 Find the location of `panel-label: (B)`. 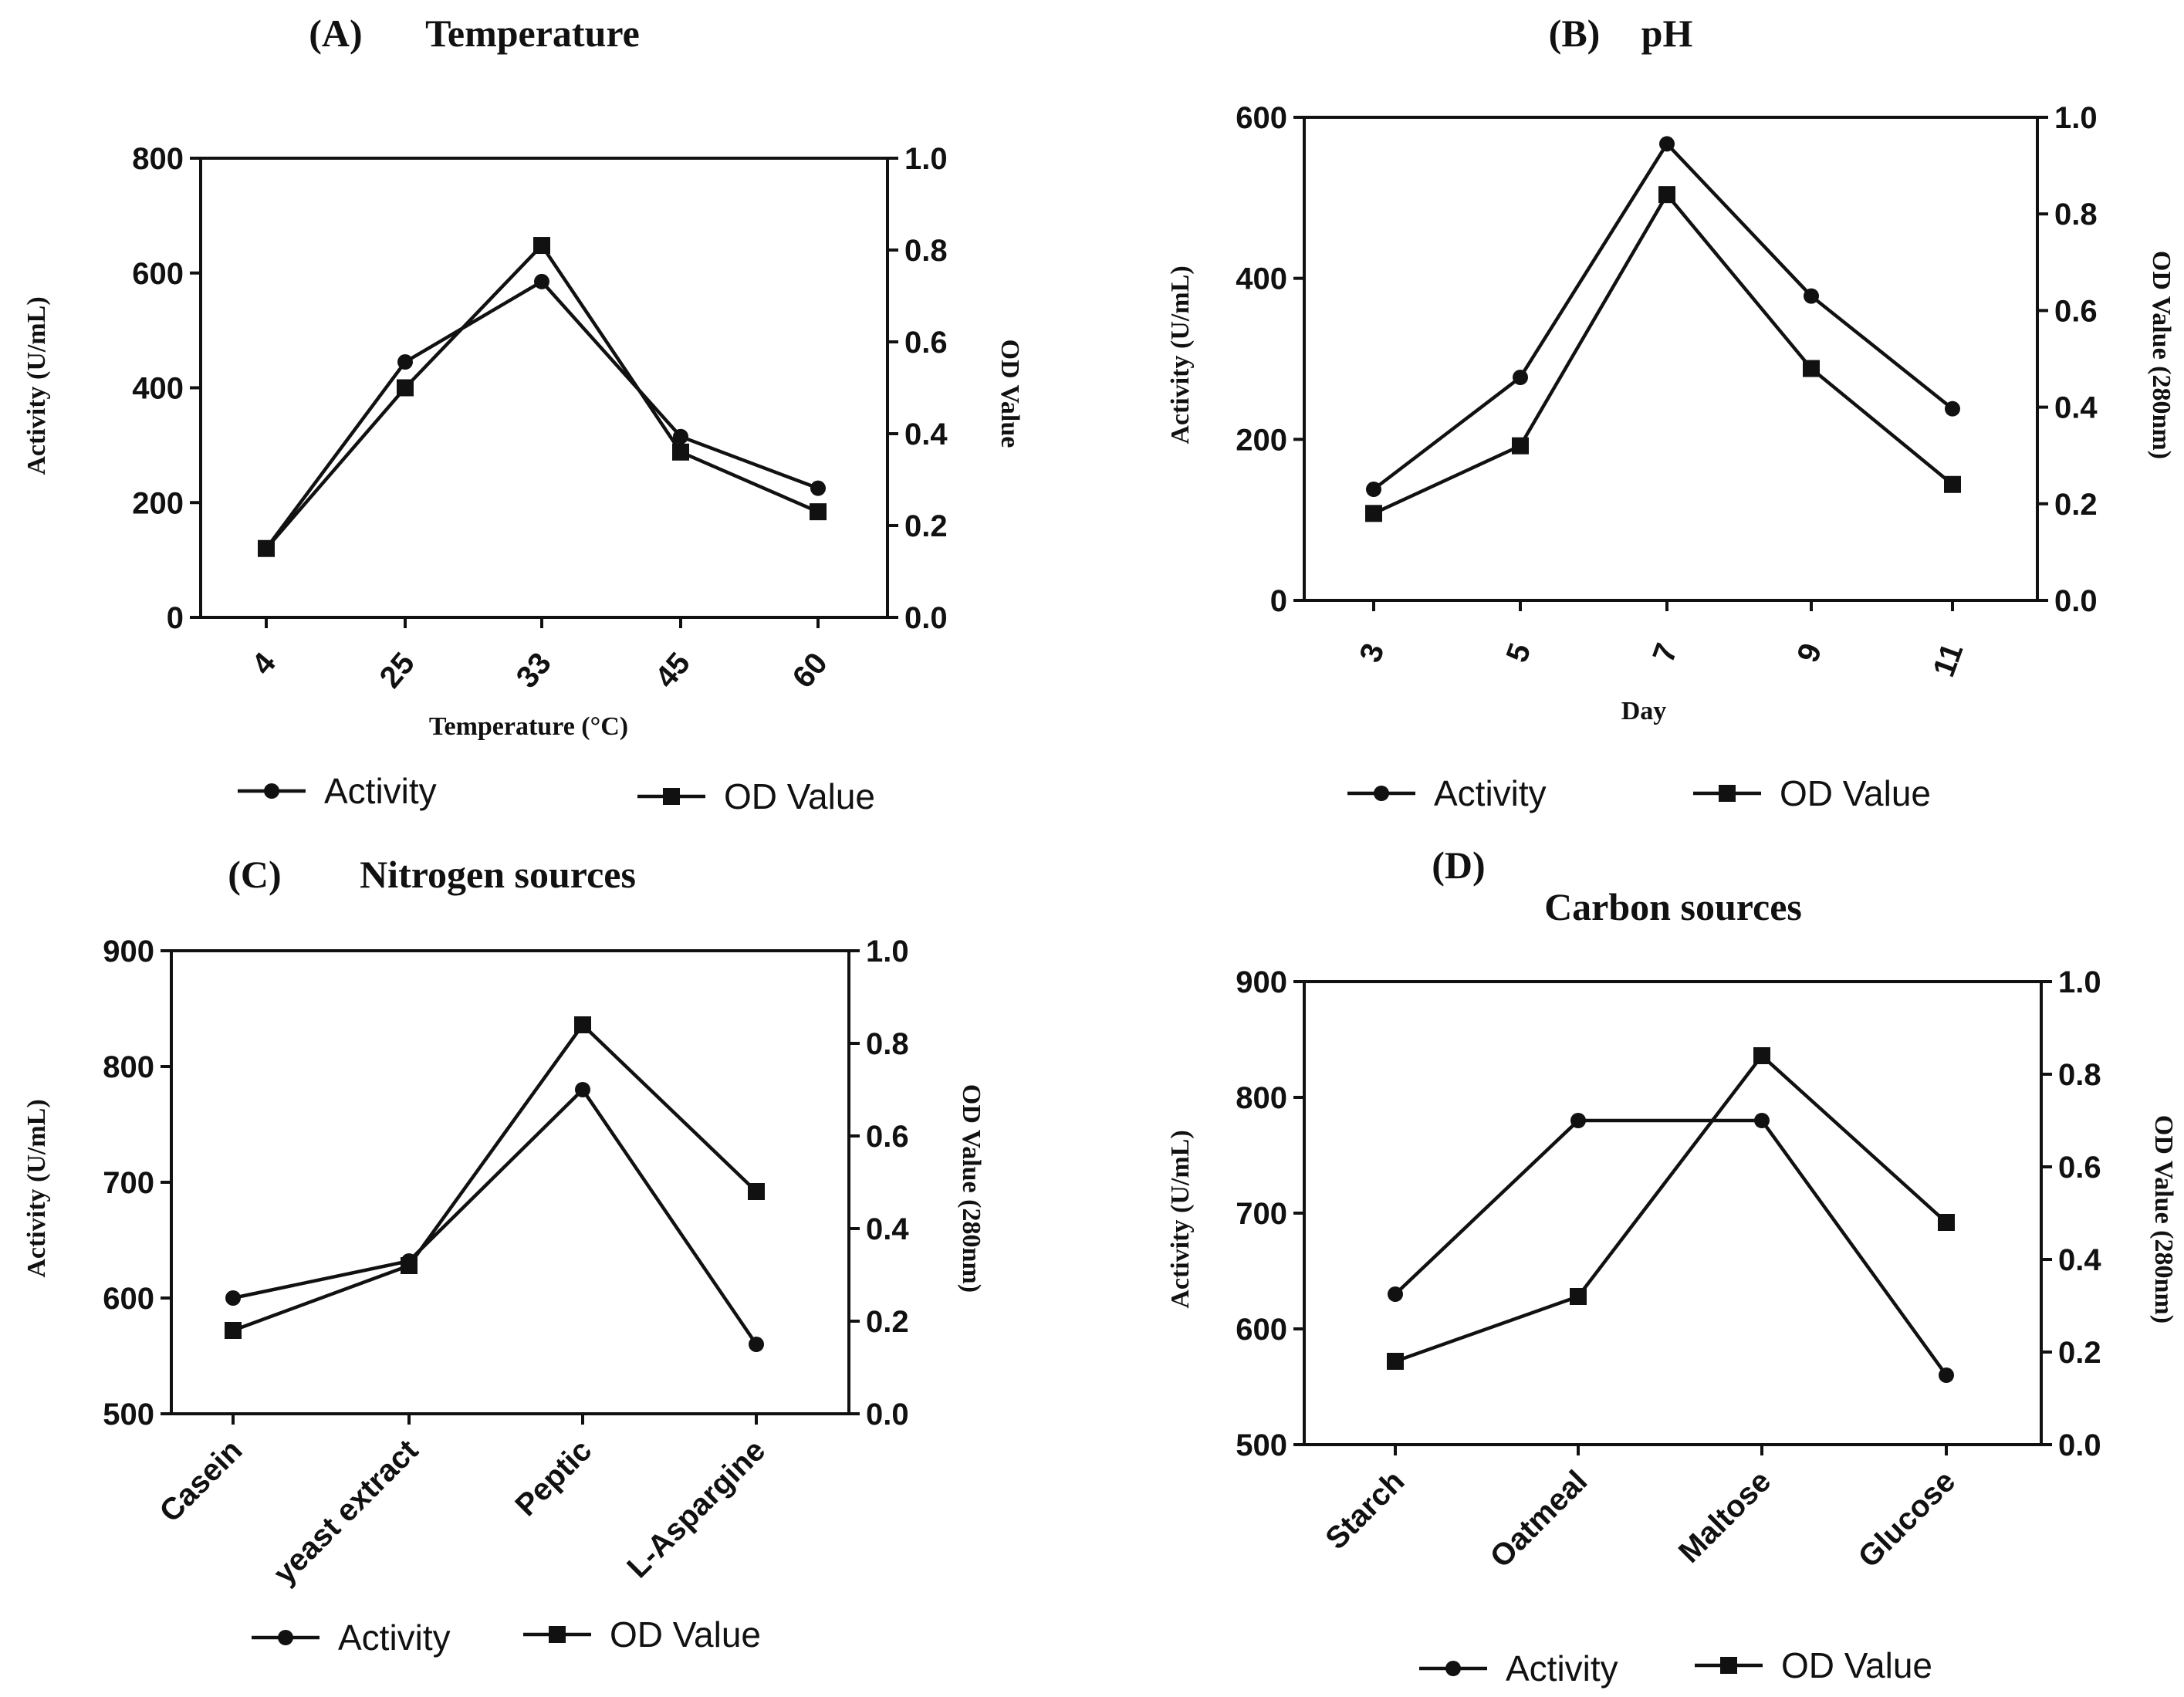

panel-label: (B) is located at coordinates (1575, 33).